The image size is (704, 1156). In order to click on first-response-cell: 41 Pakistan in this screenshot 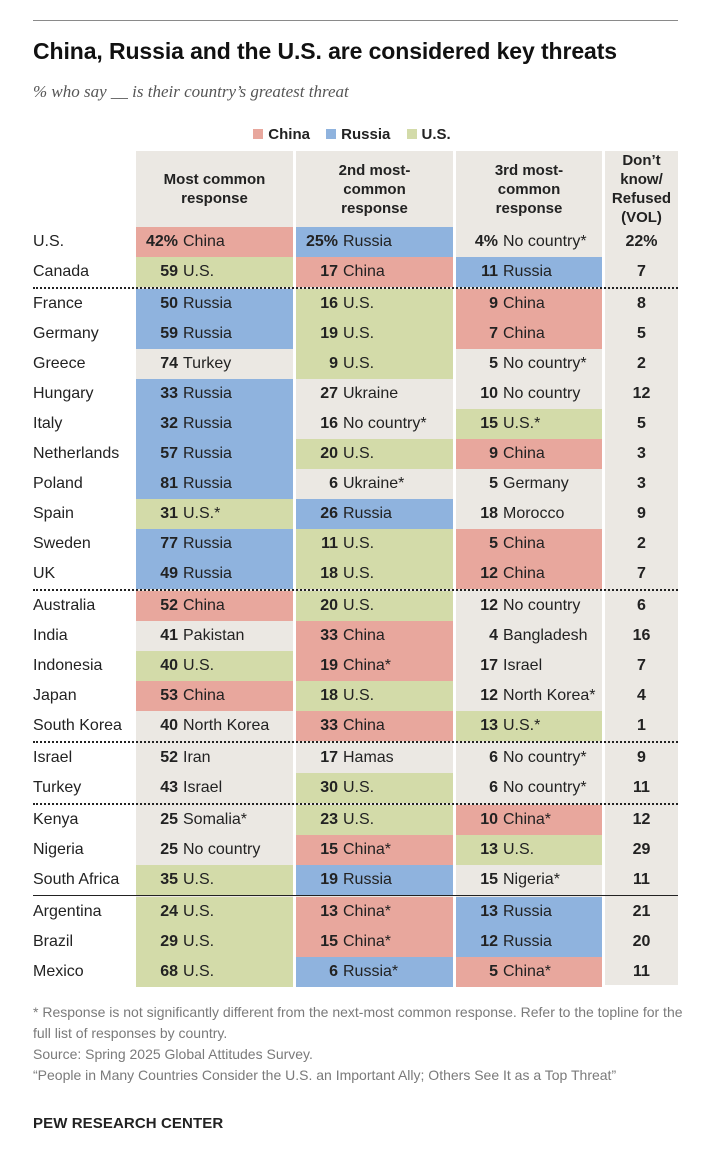, I will do `click(214, 636)`.